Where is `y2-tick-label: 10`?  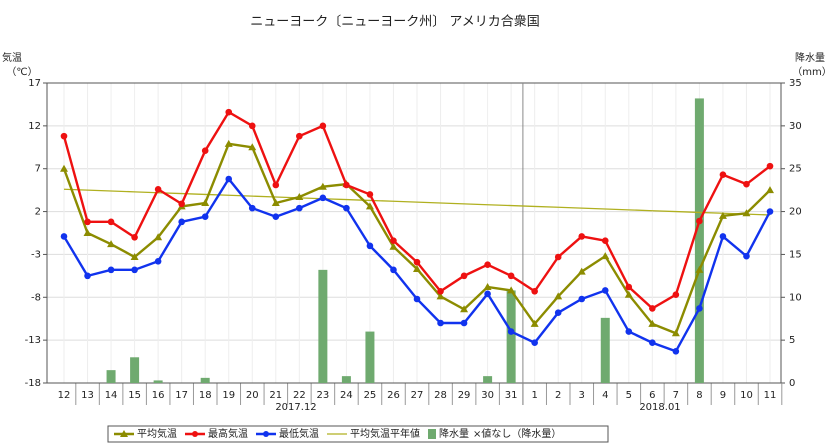 y2-tick-label: 10 is located at coordinates (795, 297).